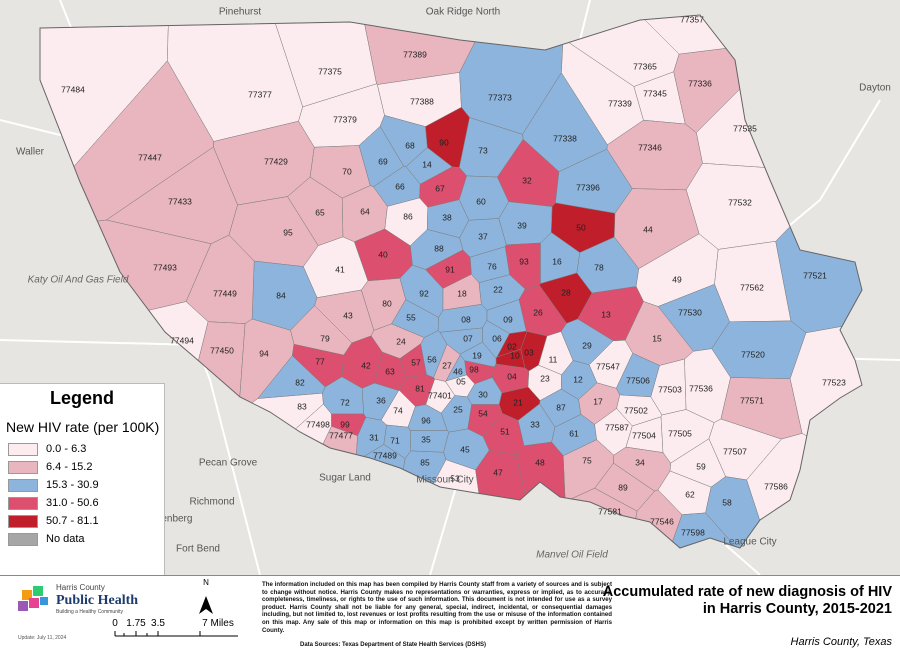  Describe the element at coordinates (512, 346) in the screenshot. I see `zip-label: 02` at that location.